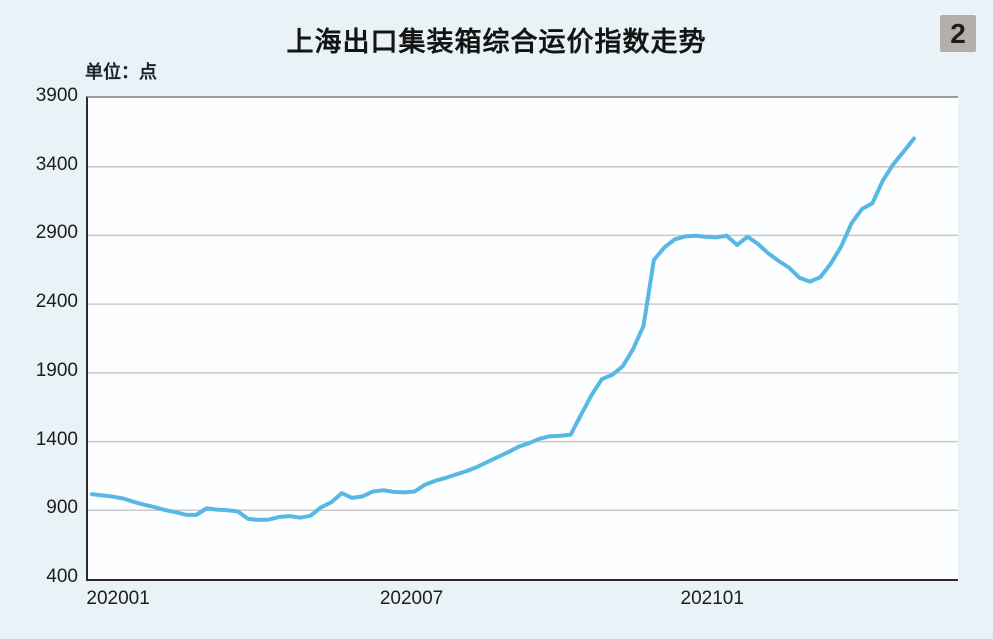 The width and height of the screenshot is (993, 639). I want to click on y-axis-tick-label: 1400, so click(56, 439).